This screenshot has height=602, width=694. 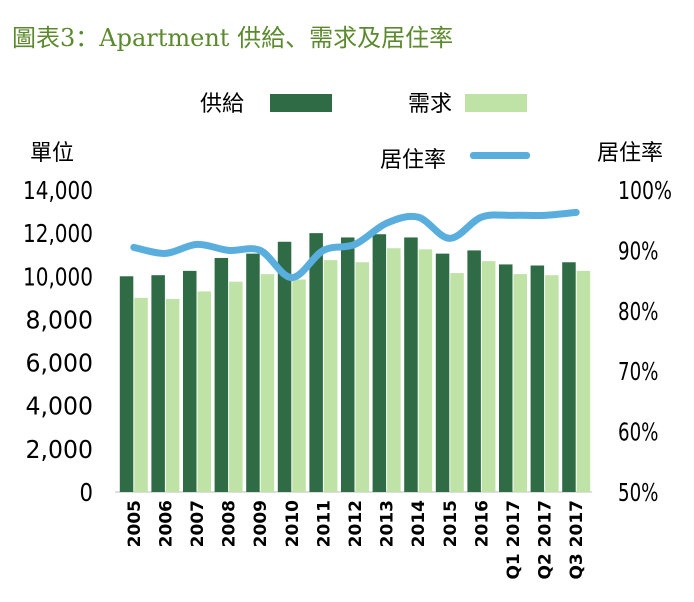 I want to click on line-series, so click(x=355, y=245).